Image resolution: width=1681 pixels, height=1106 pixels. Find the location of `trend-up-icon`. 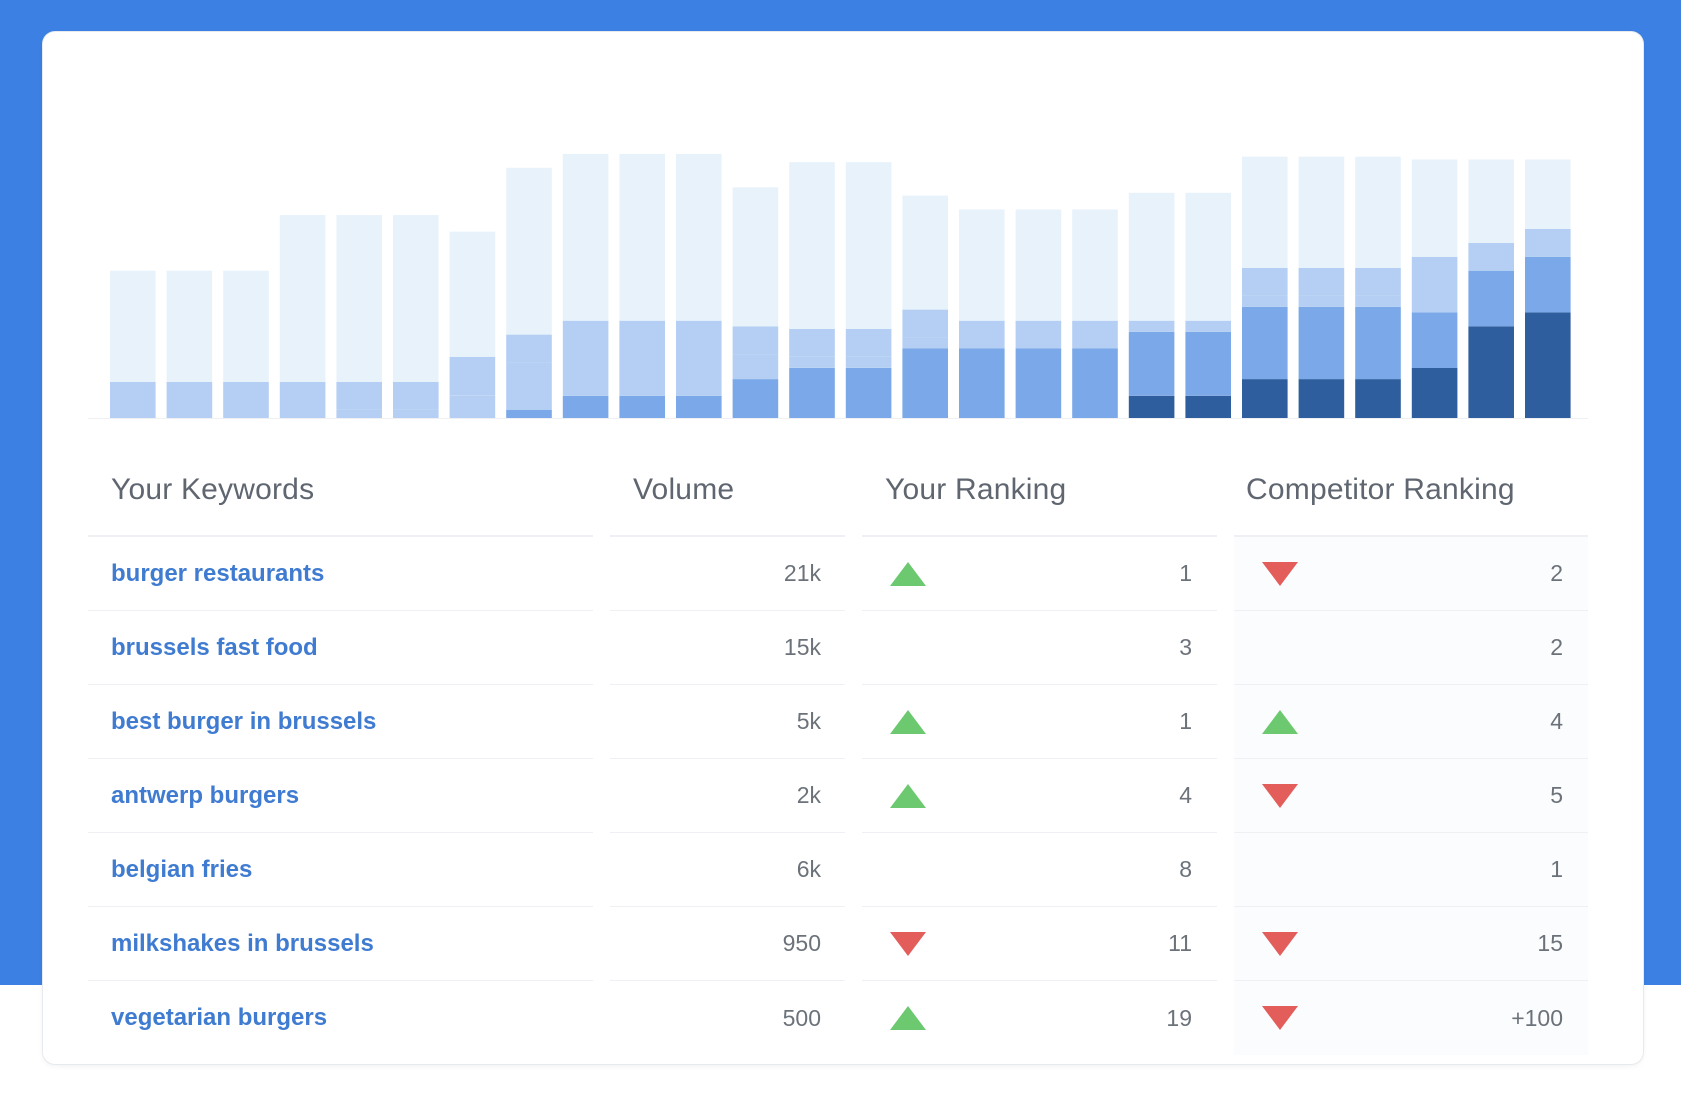

trend-up-icon is located at coordinates (1280, 722).